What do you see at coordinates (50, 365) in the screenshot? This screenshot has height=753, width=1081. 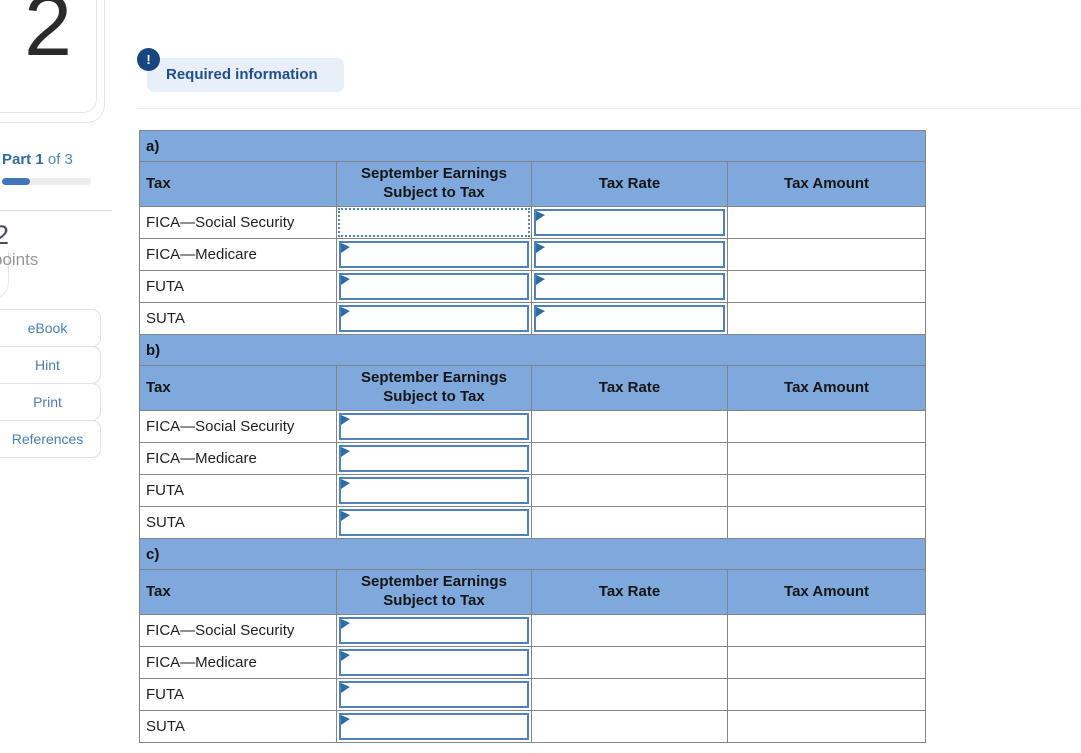 I see `hint-button: Hint` at bounding box center [50, 365].